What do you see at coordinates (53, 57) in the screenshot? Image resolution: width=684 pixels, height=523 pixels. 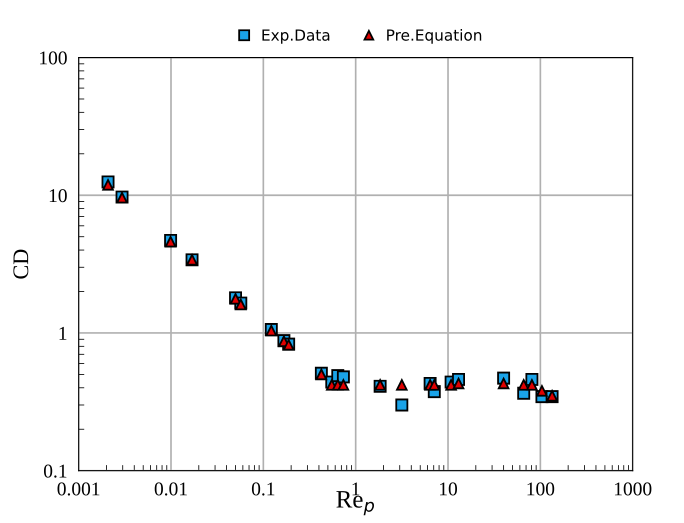 I see `y-tick-label: 100` at bounding box center [53, 57].